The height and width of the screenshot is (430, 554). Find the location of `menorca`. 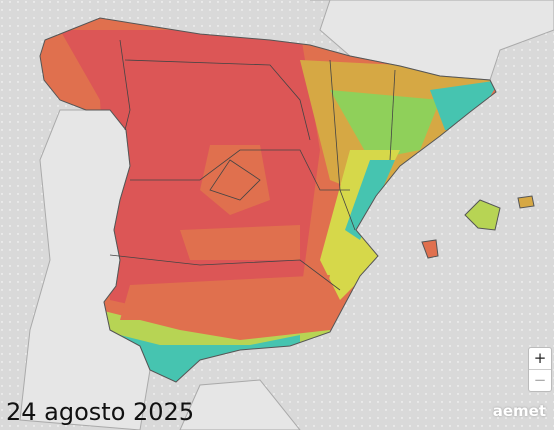

menorca is located at coordinates (526, 202).